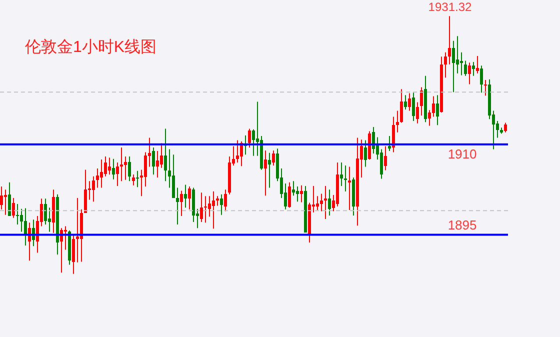 The height and width of the screenshot is (337, 560). I want to click on annotation: 1931.32, so click(450, 7).